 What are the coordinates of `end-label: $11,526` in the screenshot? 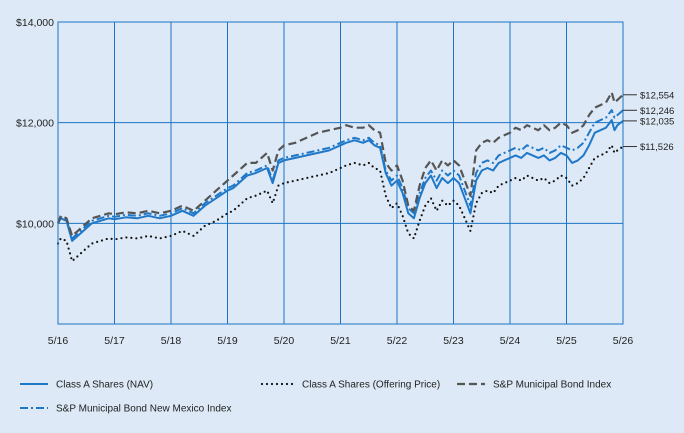 It's located at (657, 147).